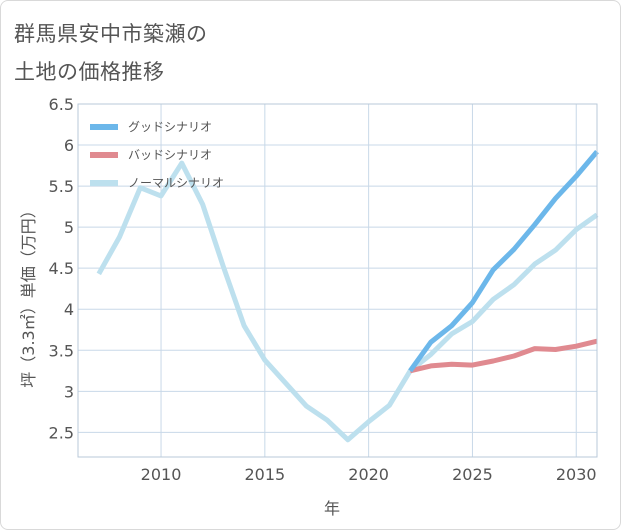  I want to click on y-tick-label: 3.5, so click(61, 350).